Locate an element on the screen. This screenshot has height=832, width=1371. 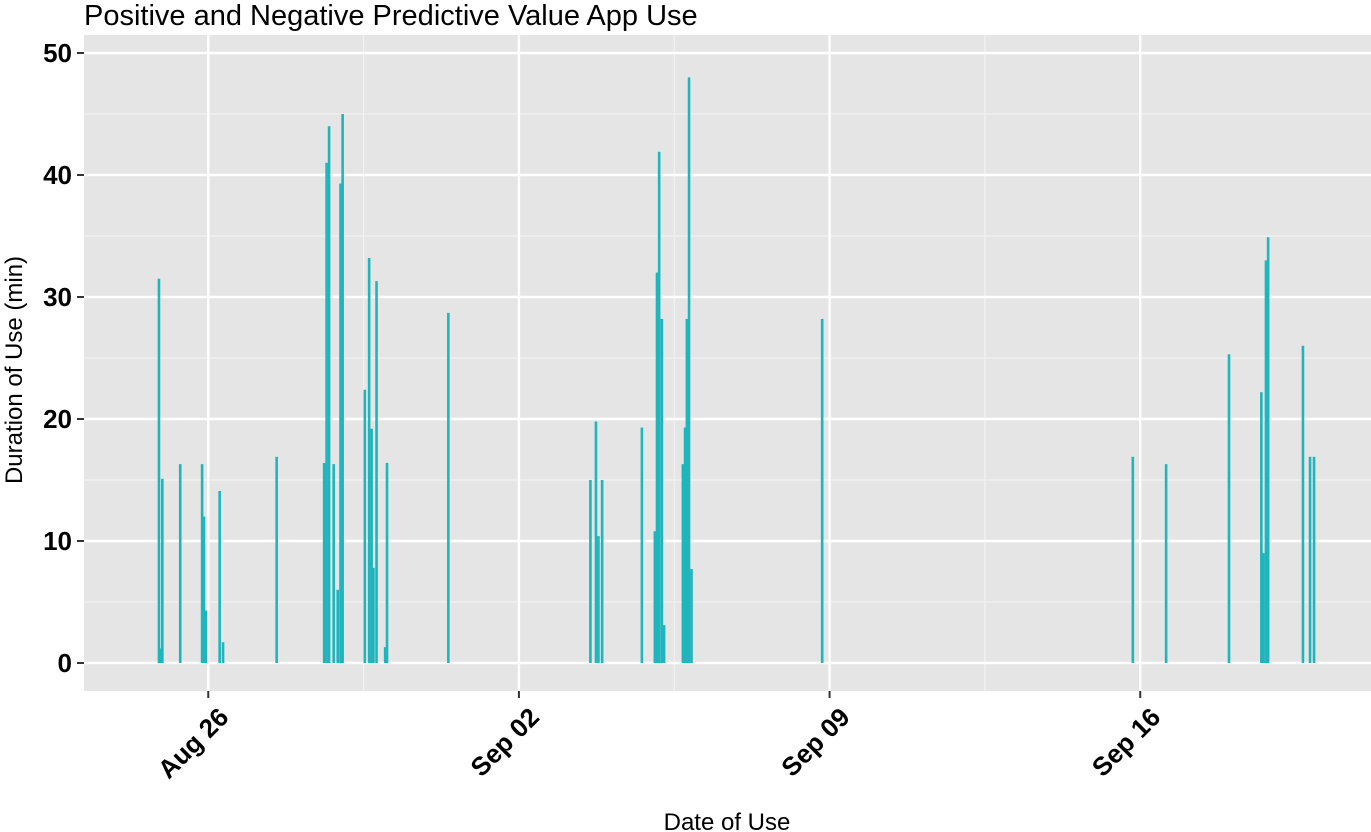
x-tick-label: Aug 26 is located at coordinates (193, 743).